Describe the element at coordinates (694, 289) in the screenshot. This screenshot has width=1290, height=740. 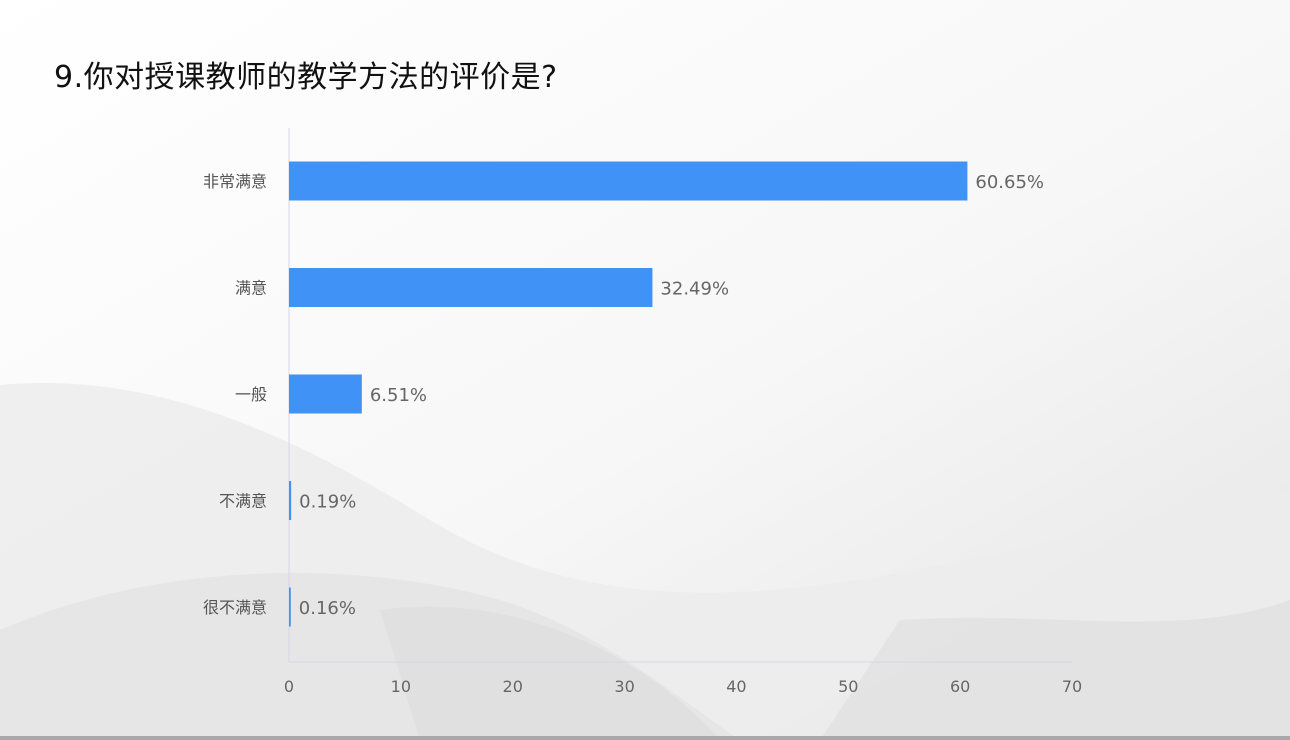
I see `data-label: 32.49%` at that location.